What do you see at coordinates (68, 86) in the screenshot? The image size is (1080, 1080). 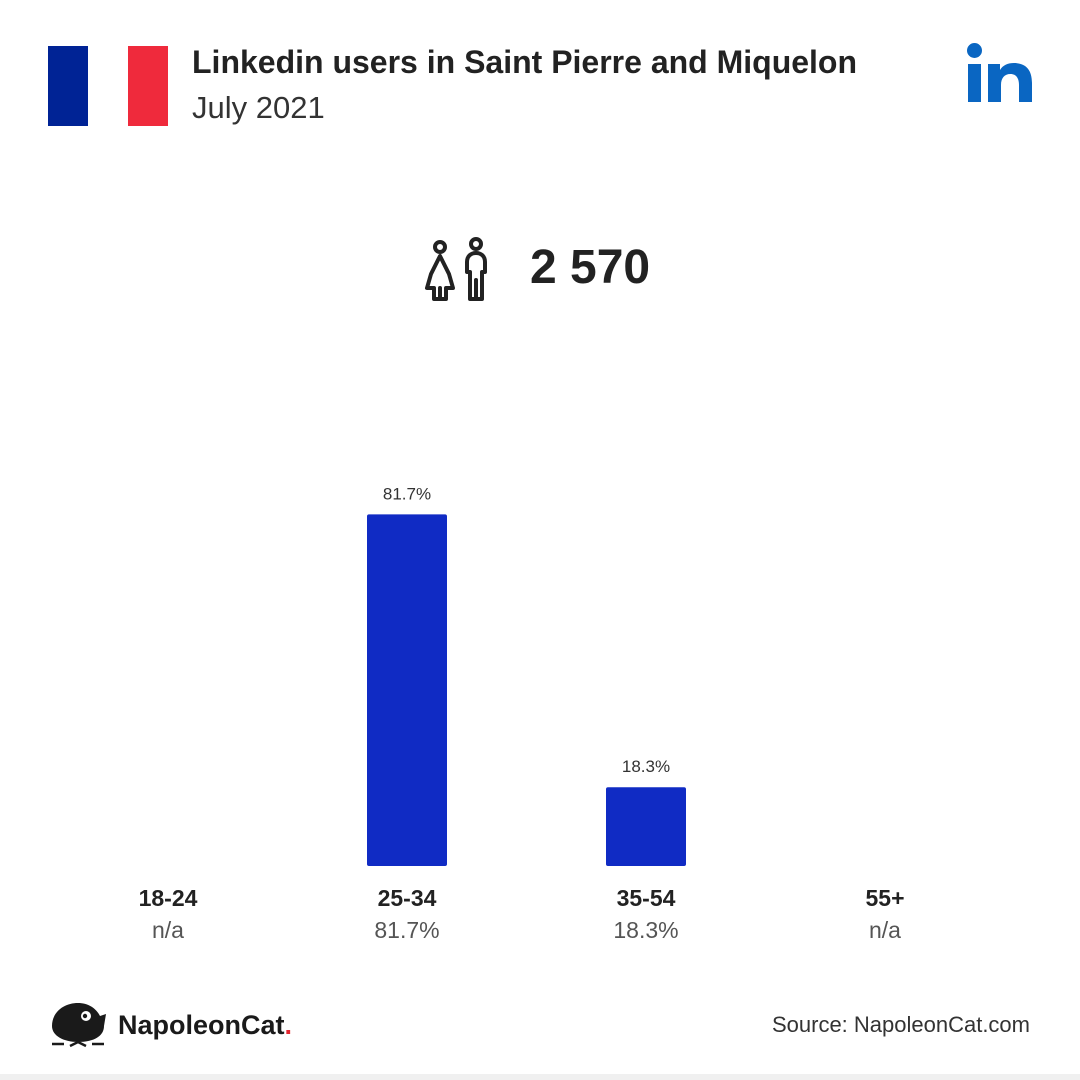 I see `flag-stripe-blue` at bounding box center [68, 86].